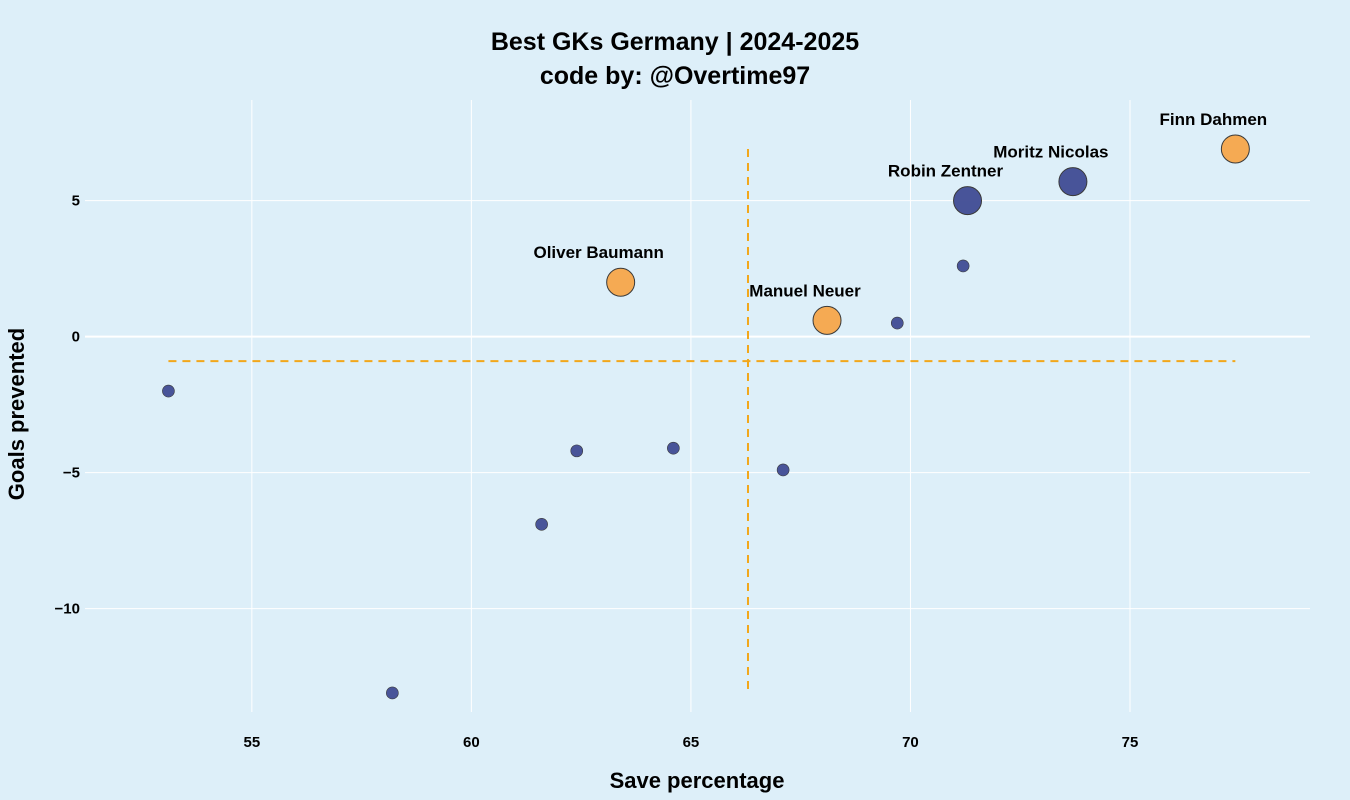  What do you see at coordinates (16, 414) in the screenshot?
I see `y-axis-label: Goals prevented` at bounding box center [16, 414].